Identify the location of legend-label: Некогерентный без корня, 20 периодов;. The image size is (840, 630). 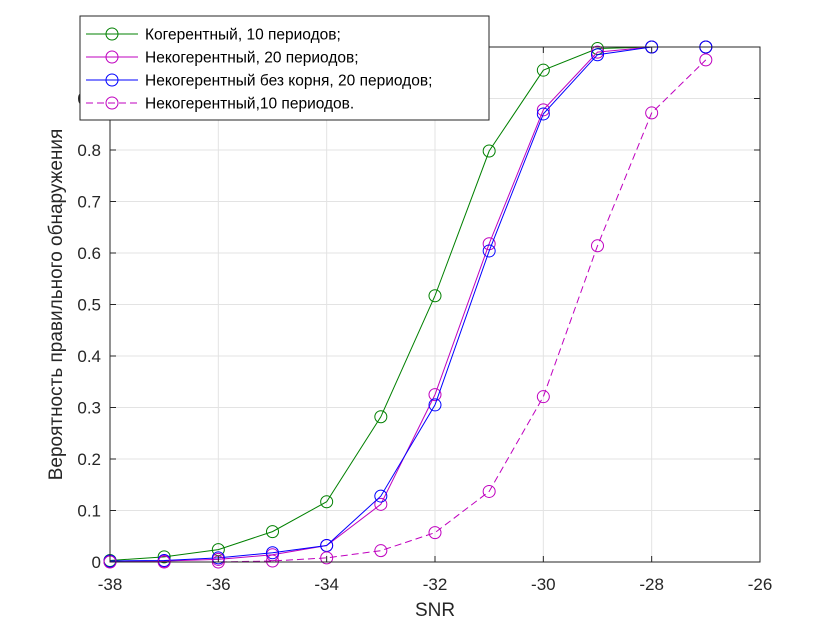
(288, 81).